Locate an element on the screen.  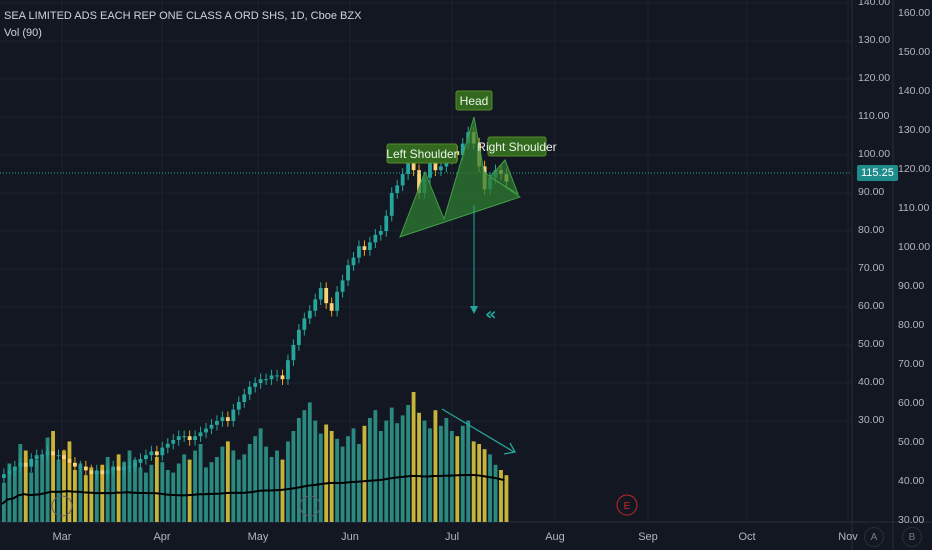
right-shoulder-label: Right Shoulder is located at coordinates (516, 147).